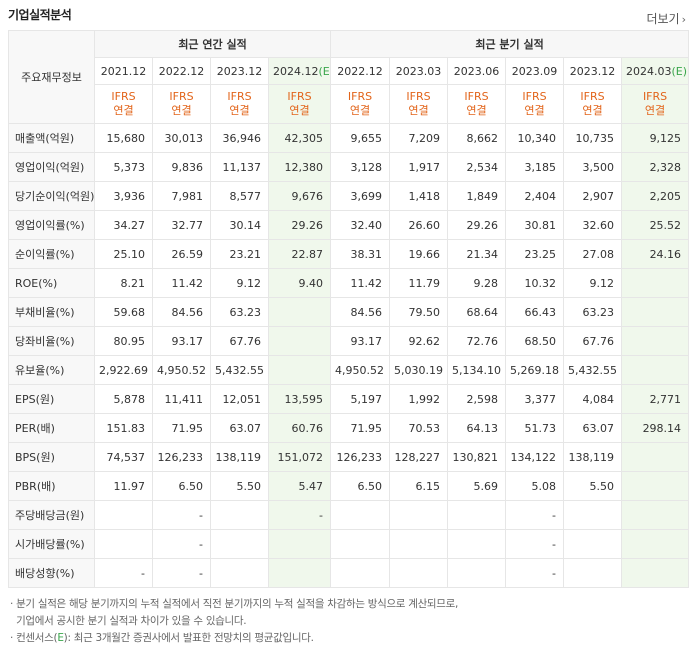  What do you see at coordinates (666, 18) in the screenshot?
I see `more-link: 더보기 ›` at bounding box center [666, 18].